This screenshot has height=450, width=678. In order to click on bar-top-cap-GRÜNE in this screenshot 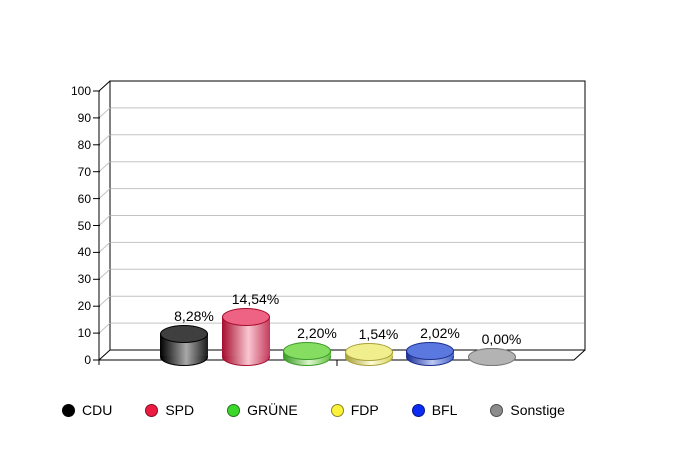, I will do `click(307, 350)`.